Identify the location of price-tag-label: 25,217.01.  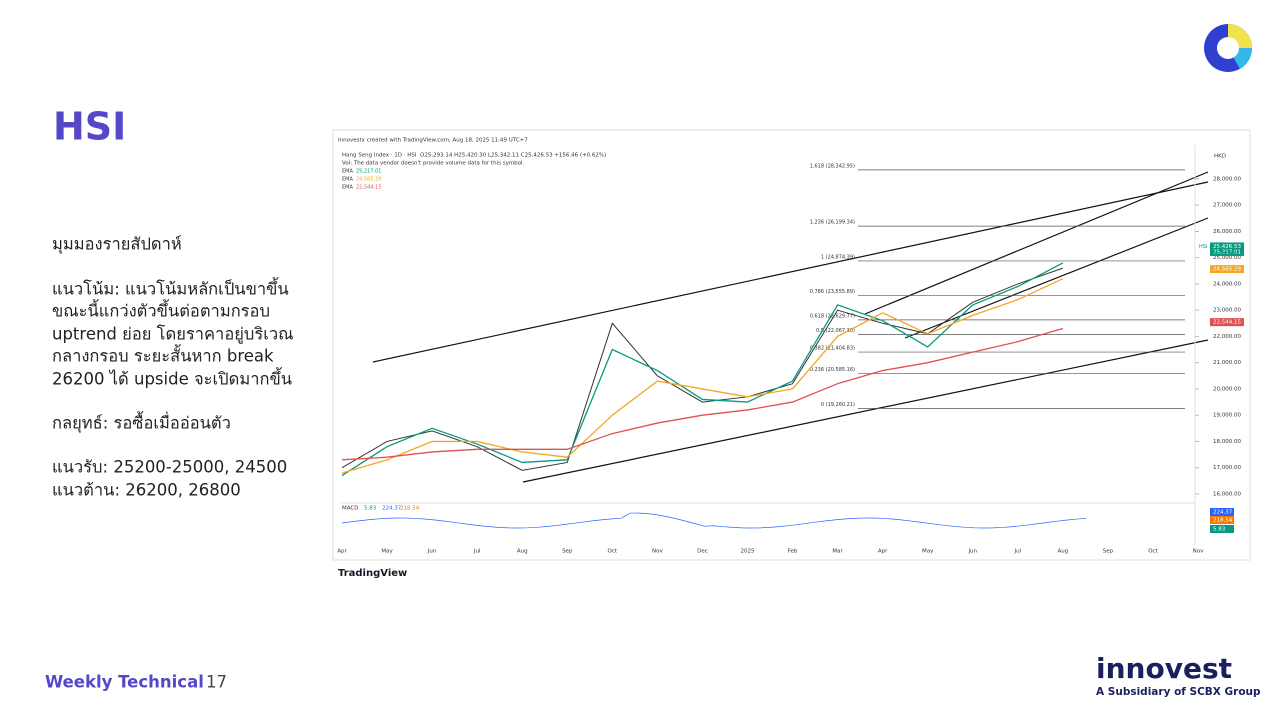
(1227, 252).